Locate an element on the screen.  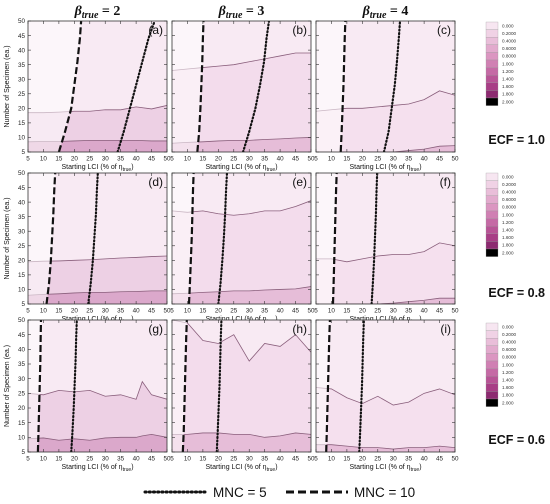
panel-letter: (d) is located at coordinates (155, 182).